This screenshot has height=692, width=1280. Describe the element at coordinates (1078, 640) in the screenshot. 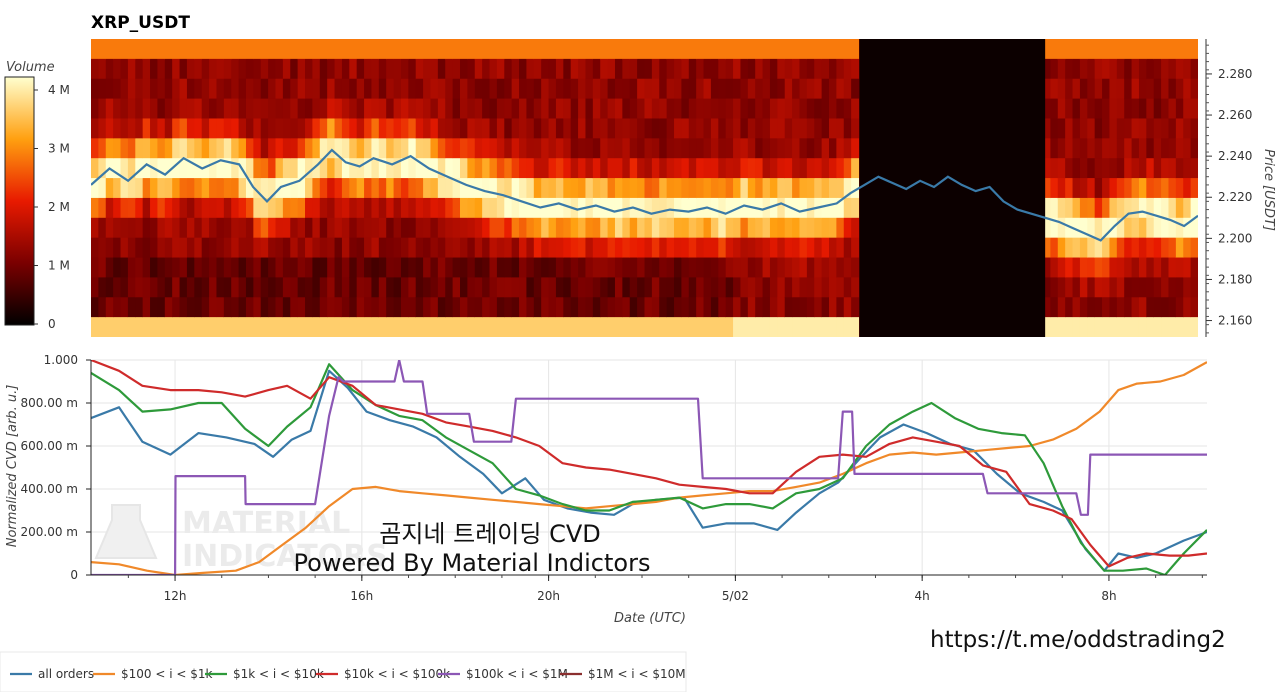

I see `telegram-link: https://t.me/oddstrading2` at that location.